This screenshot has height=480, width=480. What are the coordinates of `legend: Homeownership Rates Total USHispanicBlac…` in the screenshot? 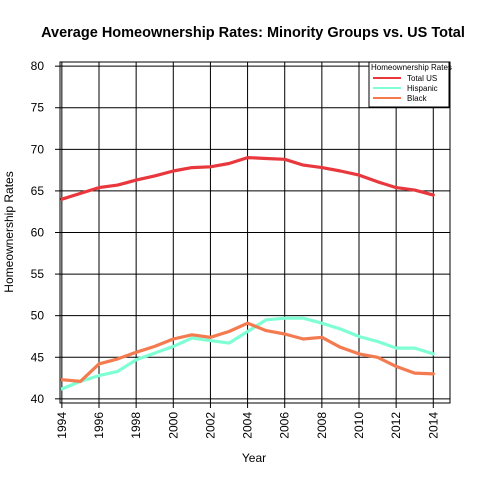 It's located at (410, 84).